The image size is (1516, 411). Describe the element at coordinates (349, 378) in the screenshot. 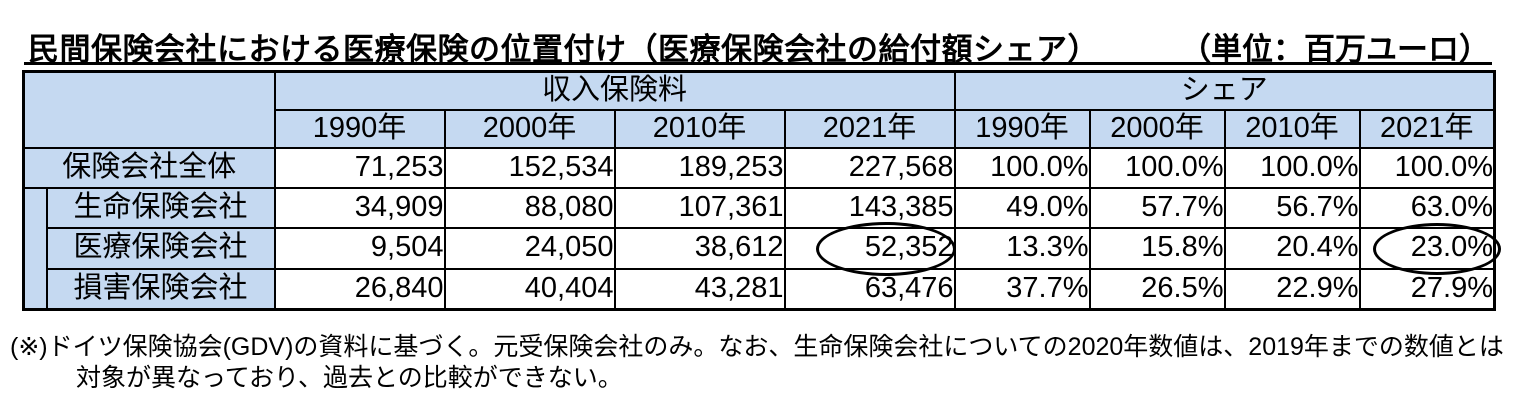

I see `footnote-line-2: 対象が異なっており、過去との比較ができない。` at that location.